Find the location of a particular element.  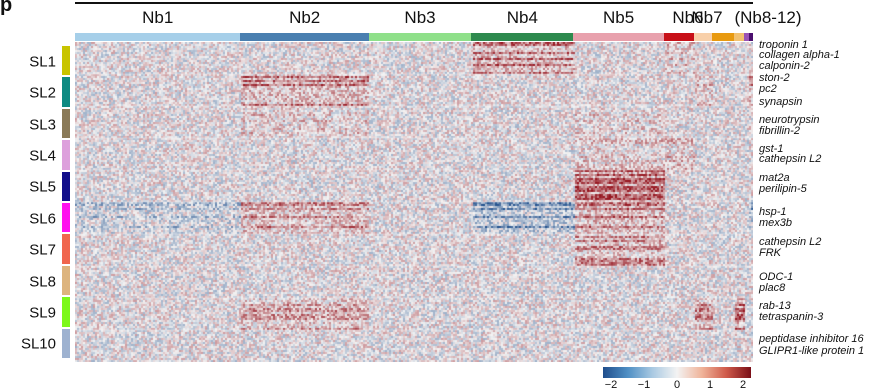

gene-label: collagen alpha-1 is located at coordinates (799, 55).